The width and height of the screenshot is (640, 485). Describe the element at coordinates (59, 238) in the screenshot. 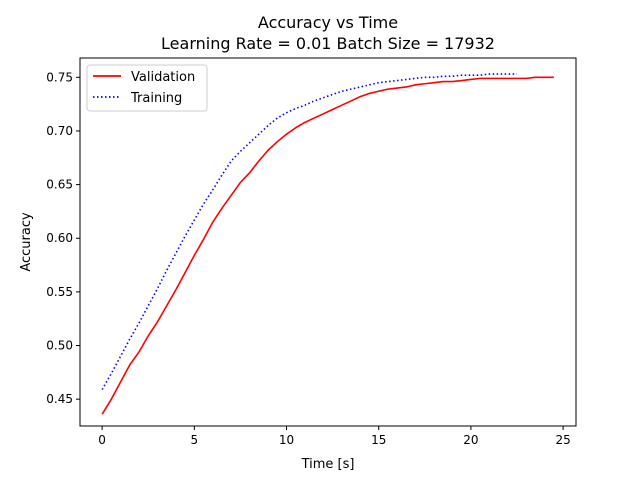

I see `y-tick-label: 0.60` at that location.